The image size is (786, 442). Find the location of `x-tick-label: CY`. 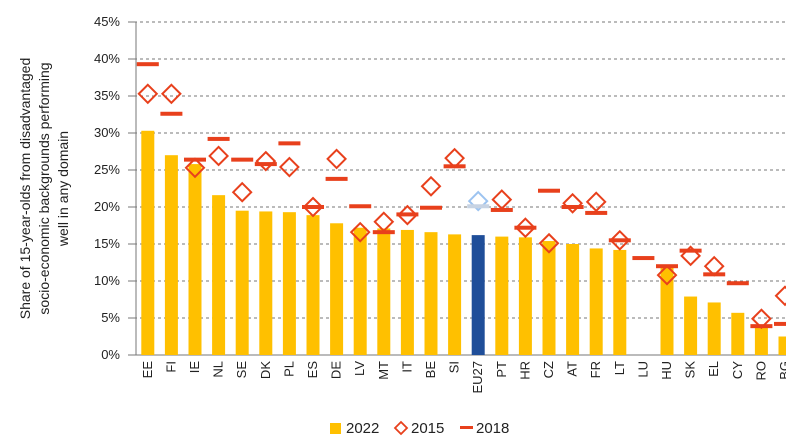

x-tick-label: CY is located at coordinates (737, 370).